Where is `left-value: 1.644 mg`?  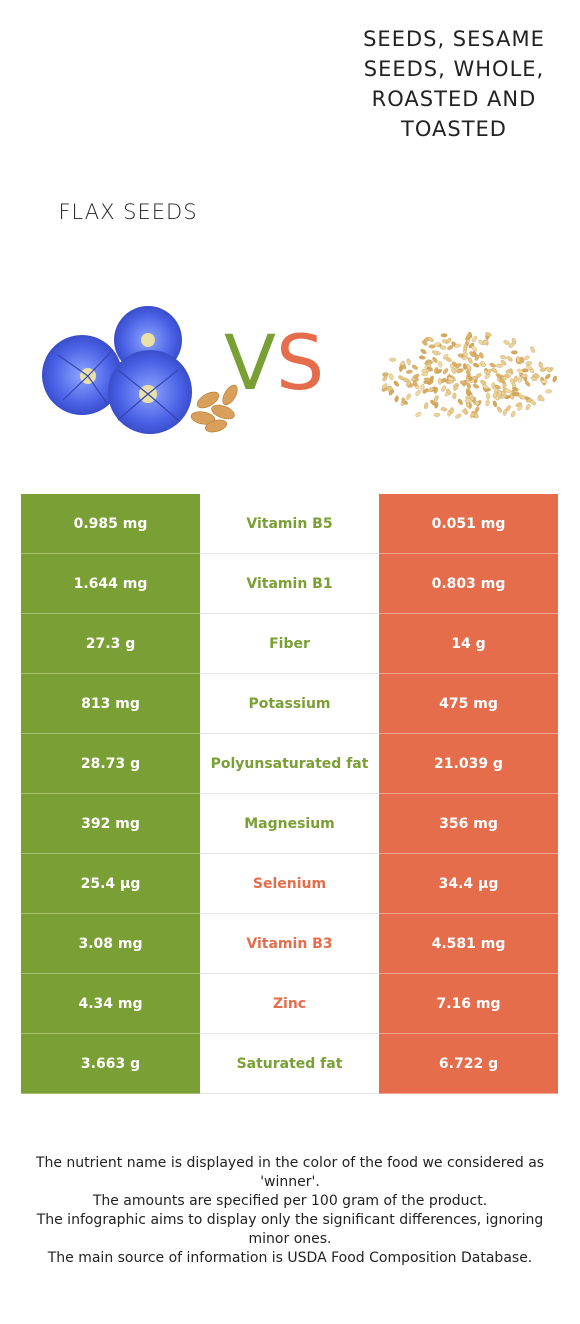 left-value: 1.644 mg is located at coordinates (110, 584).